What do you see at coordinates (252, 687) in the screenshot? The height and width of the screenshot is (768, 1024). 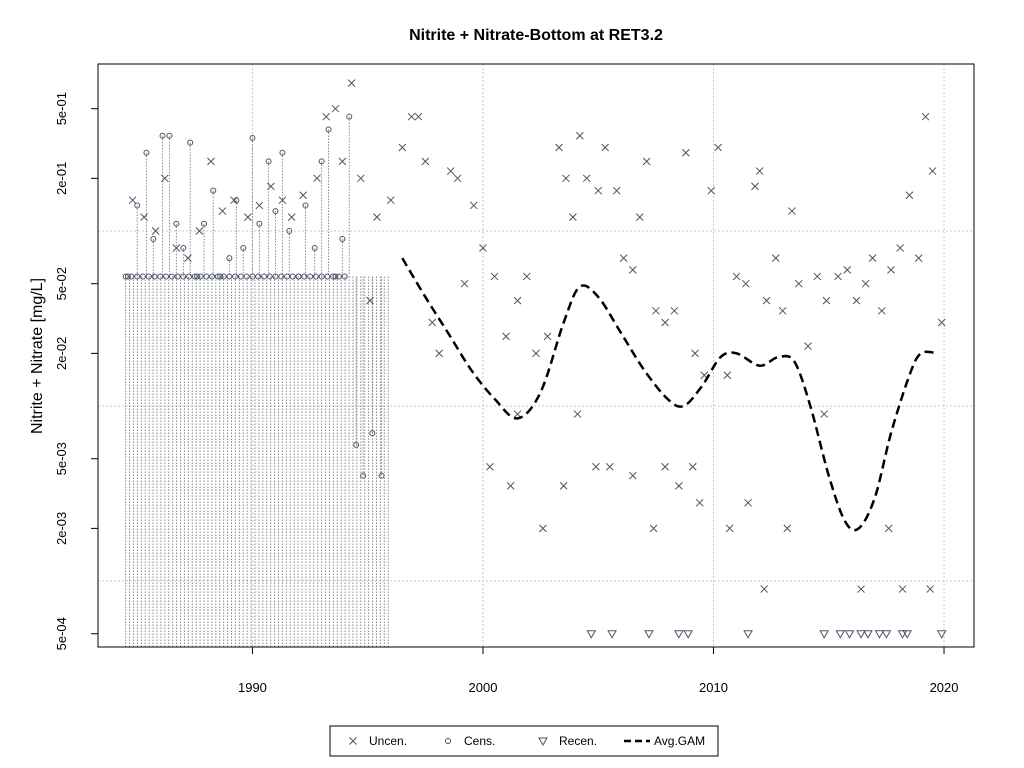 I see `x-tick-label: 1990` at bounding box center [252, 687].